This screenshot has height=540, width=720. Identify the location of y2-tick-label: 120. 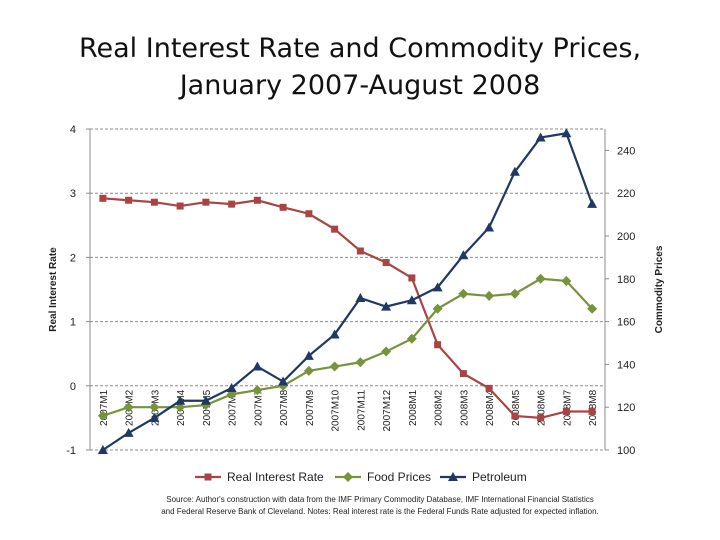
(626, 408).